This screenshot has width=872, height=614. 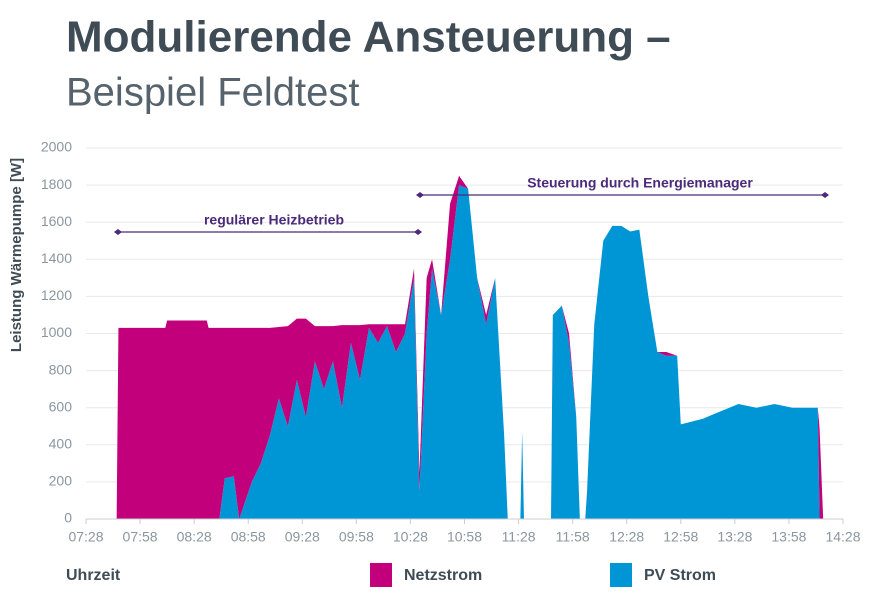 I want to click on annotation-text: Steuerung durch Energiemanager, so click(x=640, y=183).